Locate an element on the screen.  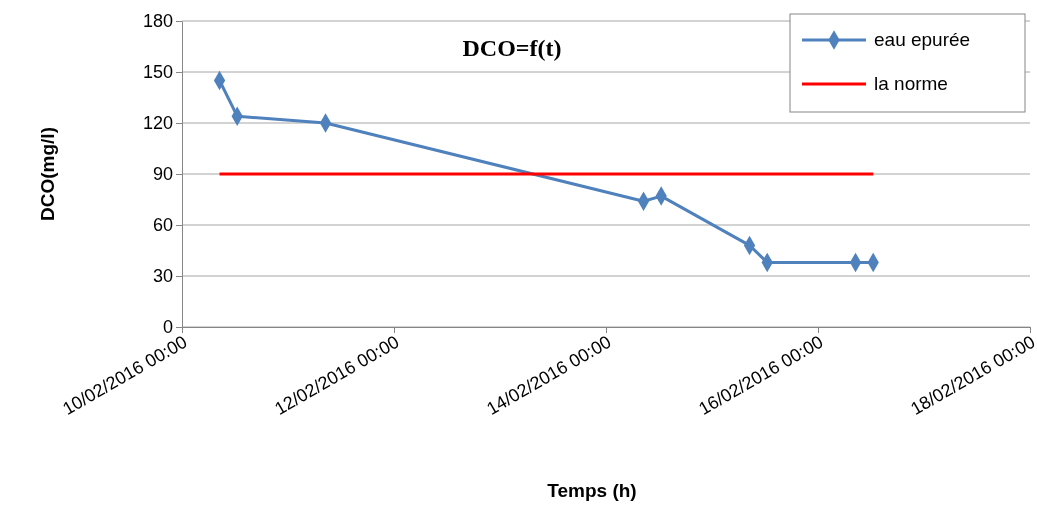
y-tick-label: 60 is located at coordinates (162, 225).